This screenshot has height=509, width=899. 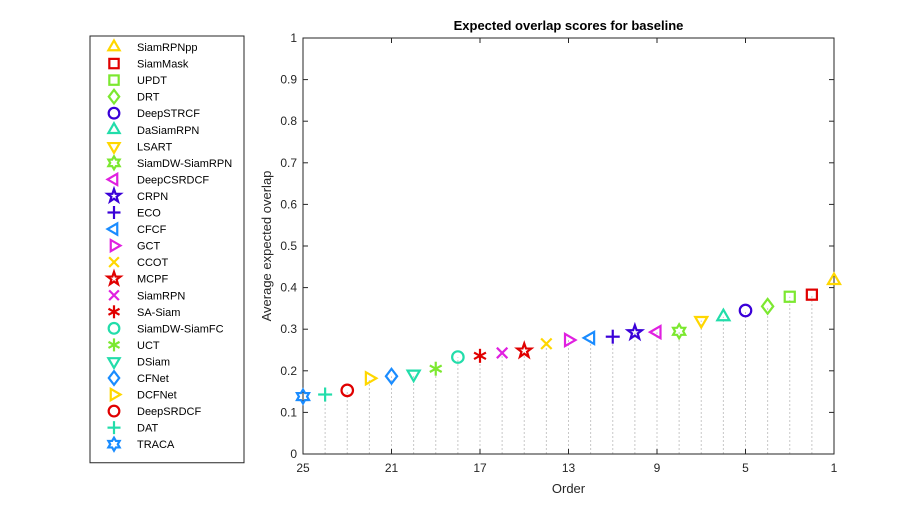 I want to click on legend-entry: GCT, so click(x=135, y=246).